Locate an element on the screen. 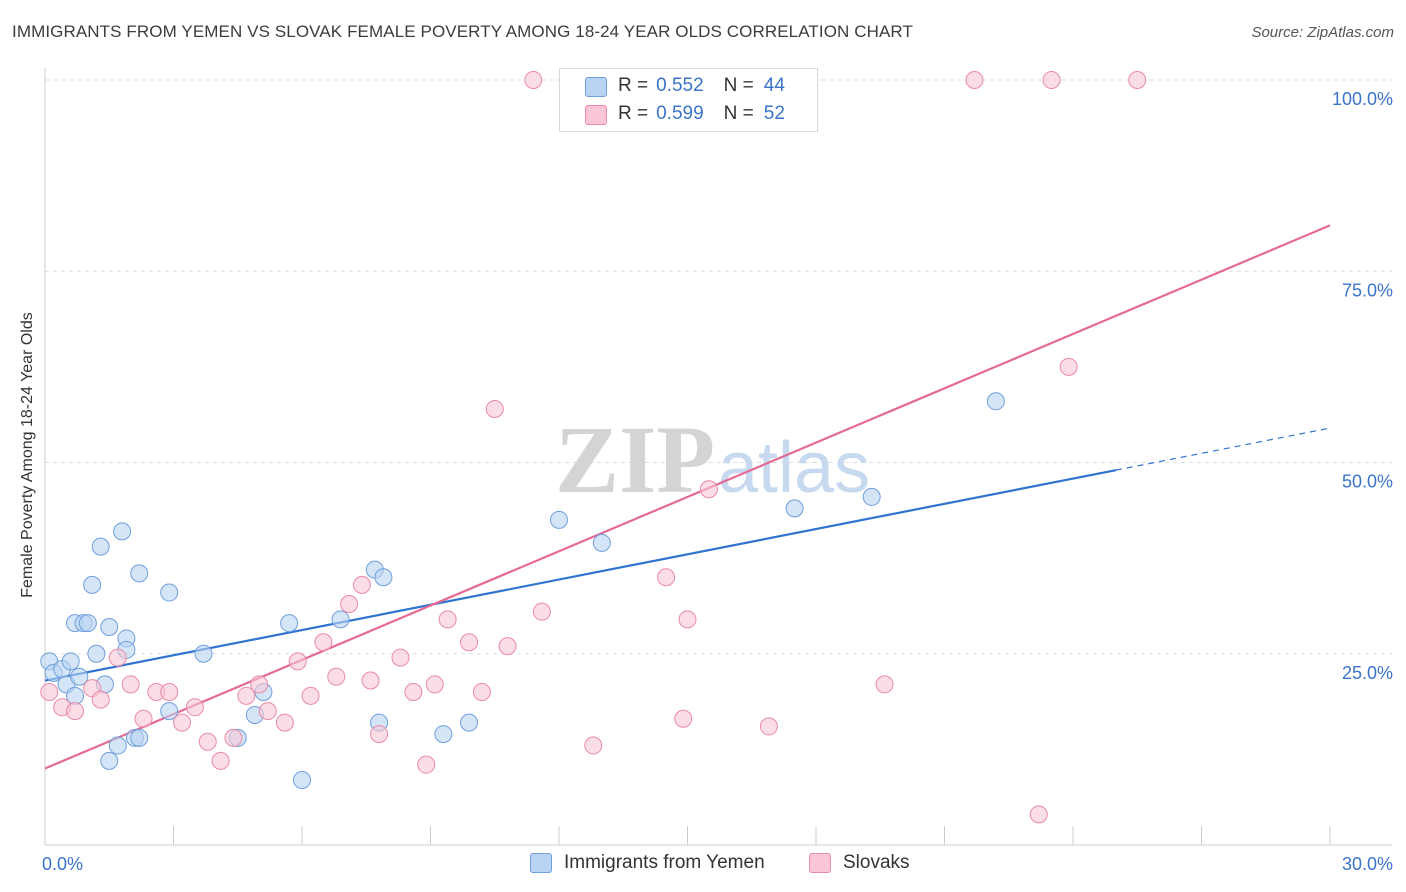 This screenshot has height=892, width=1406. legend-item-yemen: Immigrants from Yemen is located at coordinates (647, 863).